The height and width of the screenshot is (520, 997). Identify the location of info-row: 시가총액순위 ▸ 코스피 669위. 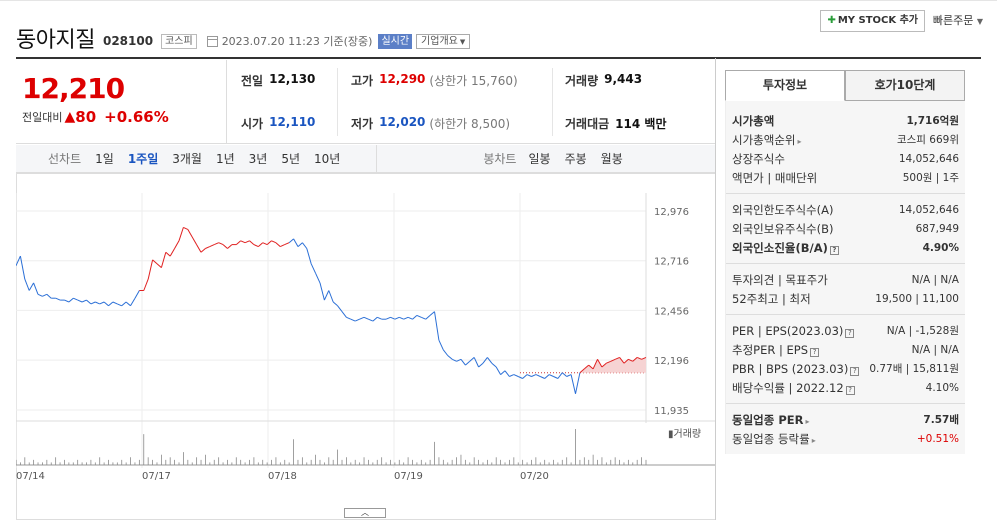
(845, 139).